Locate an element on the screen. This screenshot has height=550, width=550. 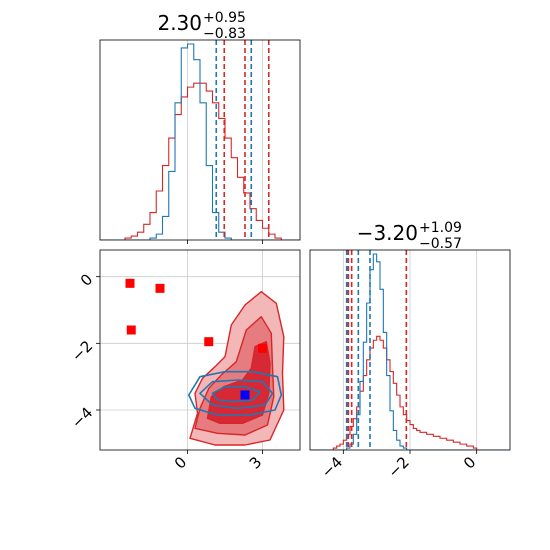
right-hist-plot is located at coordinates (410, 350).